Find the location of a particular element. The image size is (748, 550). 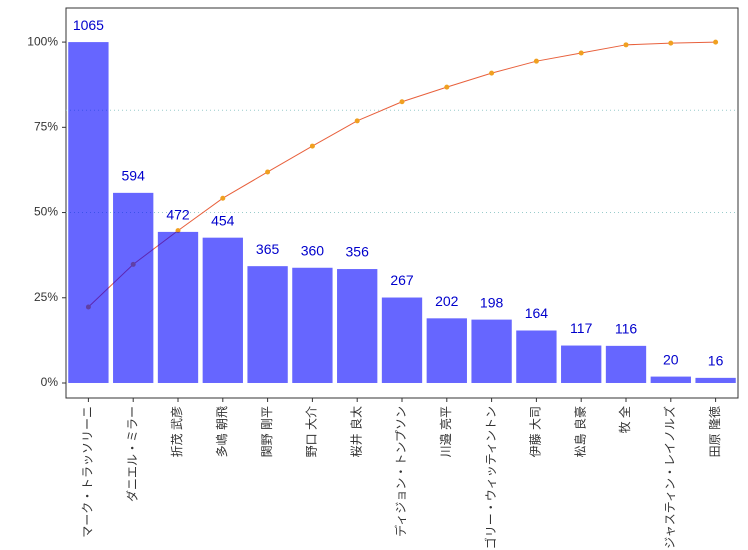

data-label: 198 is located at coordinates (492, 302).